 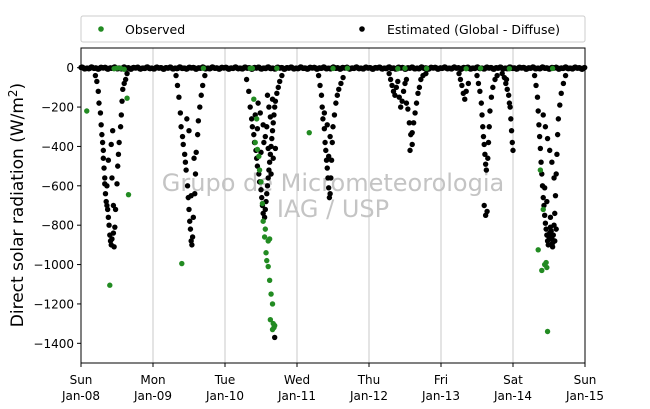 What do you see at coordinates (333, 29) in the screenshot?
I see `legend-frame` at bounding box center [333, 29].